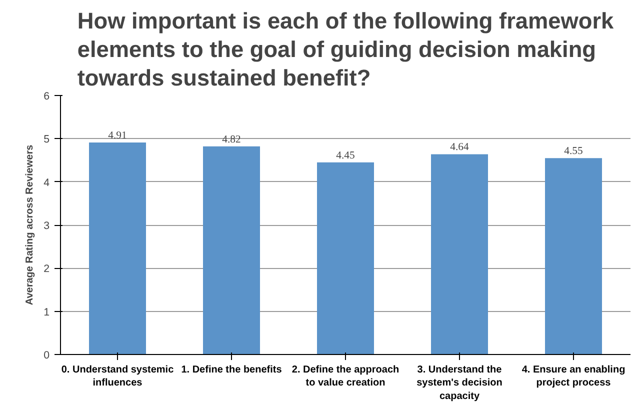  What do you see at coordinates (345, 156) in the screenshot?
I see `data-label: 4.45` at bounding box center [345, 156].